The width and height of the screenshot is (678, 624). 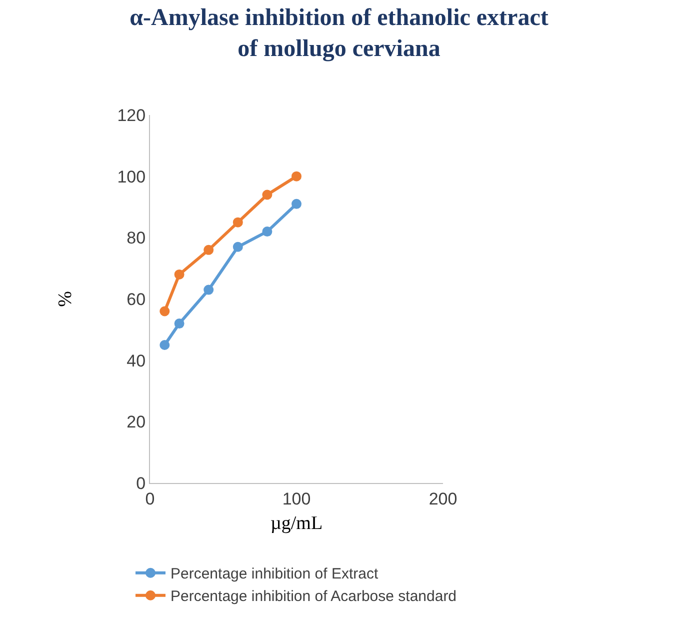 I want to click on y-axis-title: %, so click(x=65, y=298).